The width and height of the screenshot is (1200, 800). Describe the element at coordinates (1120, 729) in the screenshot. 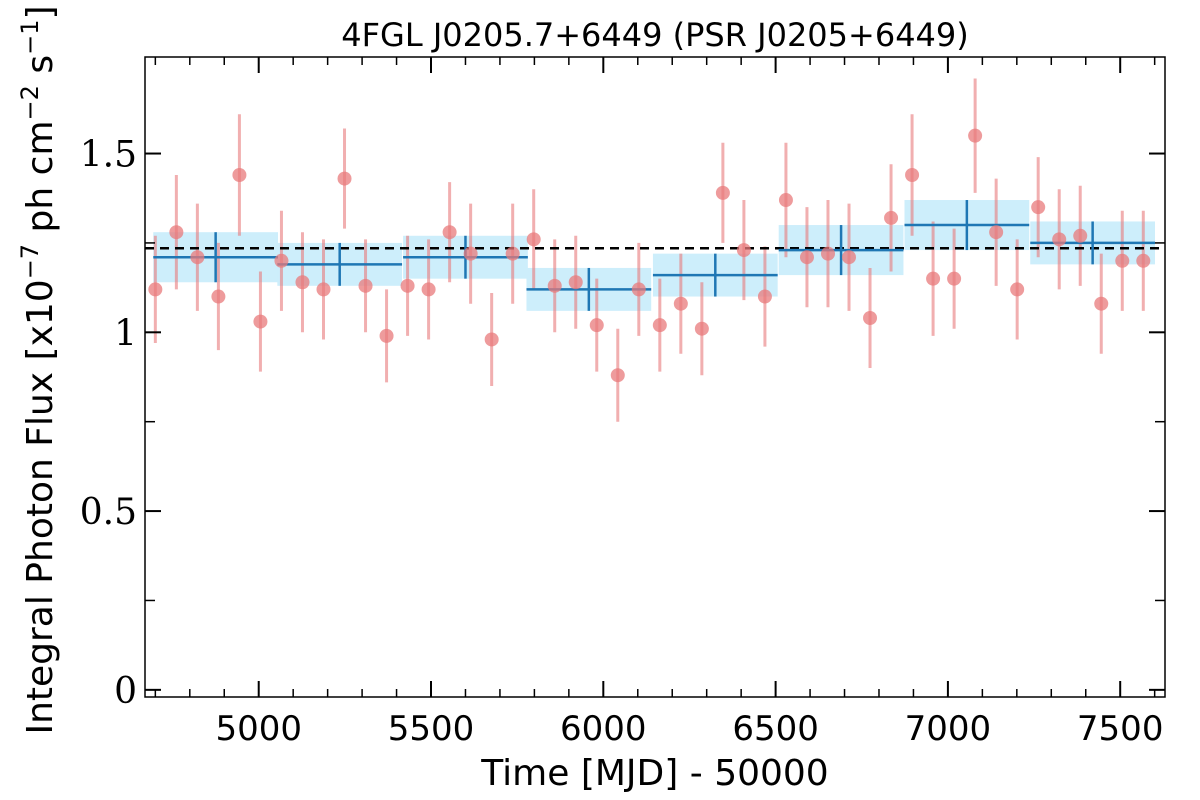

I see `x-tick-label: 7500` at that location.